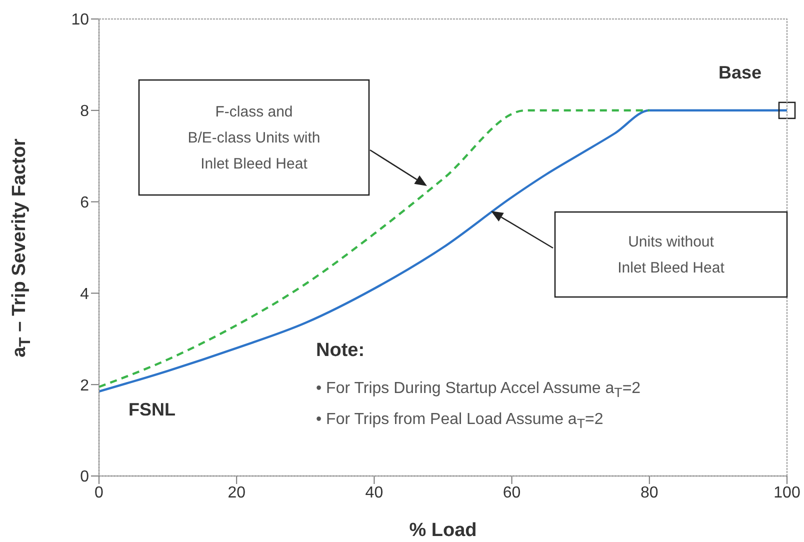 Image resolution: width=804 pixels, height=542 pixels. What do you see at coordinates (740, 72) in the screenshot?
I see `annotation: Base` at bounding box center [740, 72].